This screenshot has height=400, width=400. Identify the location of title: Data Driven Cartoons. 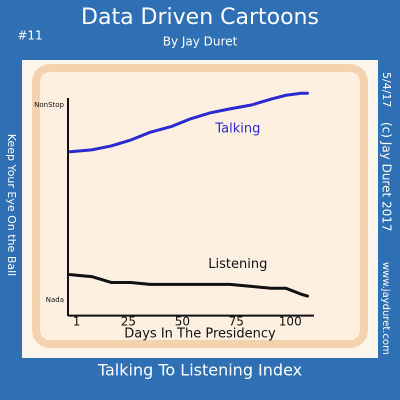
(200, 17).